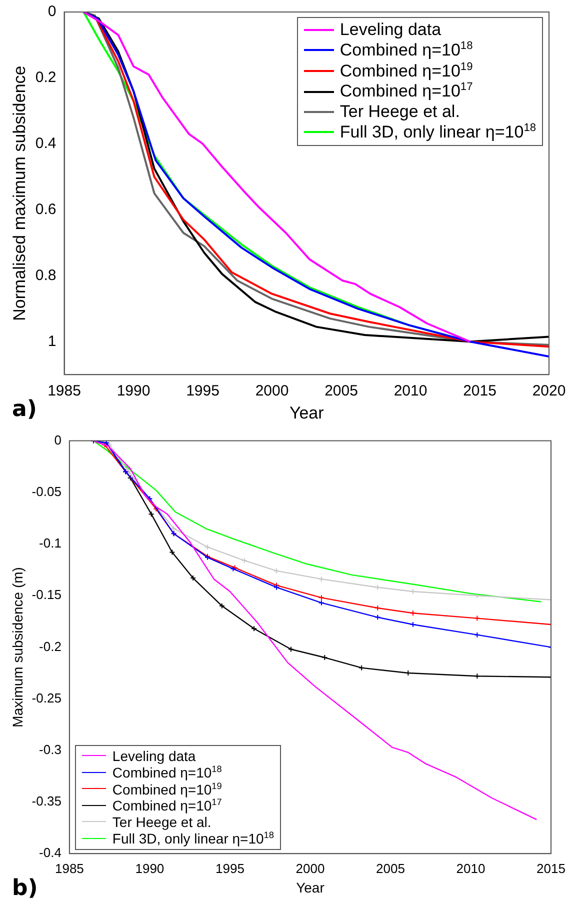 This screenshot has width=571, height=901. What do you see at coordinates (45, 275) in the screenshot?
I see `y-tick-label: 0.8` at bounding box center [45, 275].